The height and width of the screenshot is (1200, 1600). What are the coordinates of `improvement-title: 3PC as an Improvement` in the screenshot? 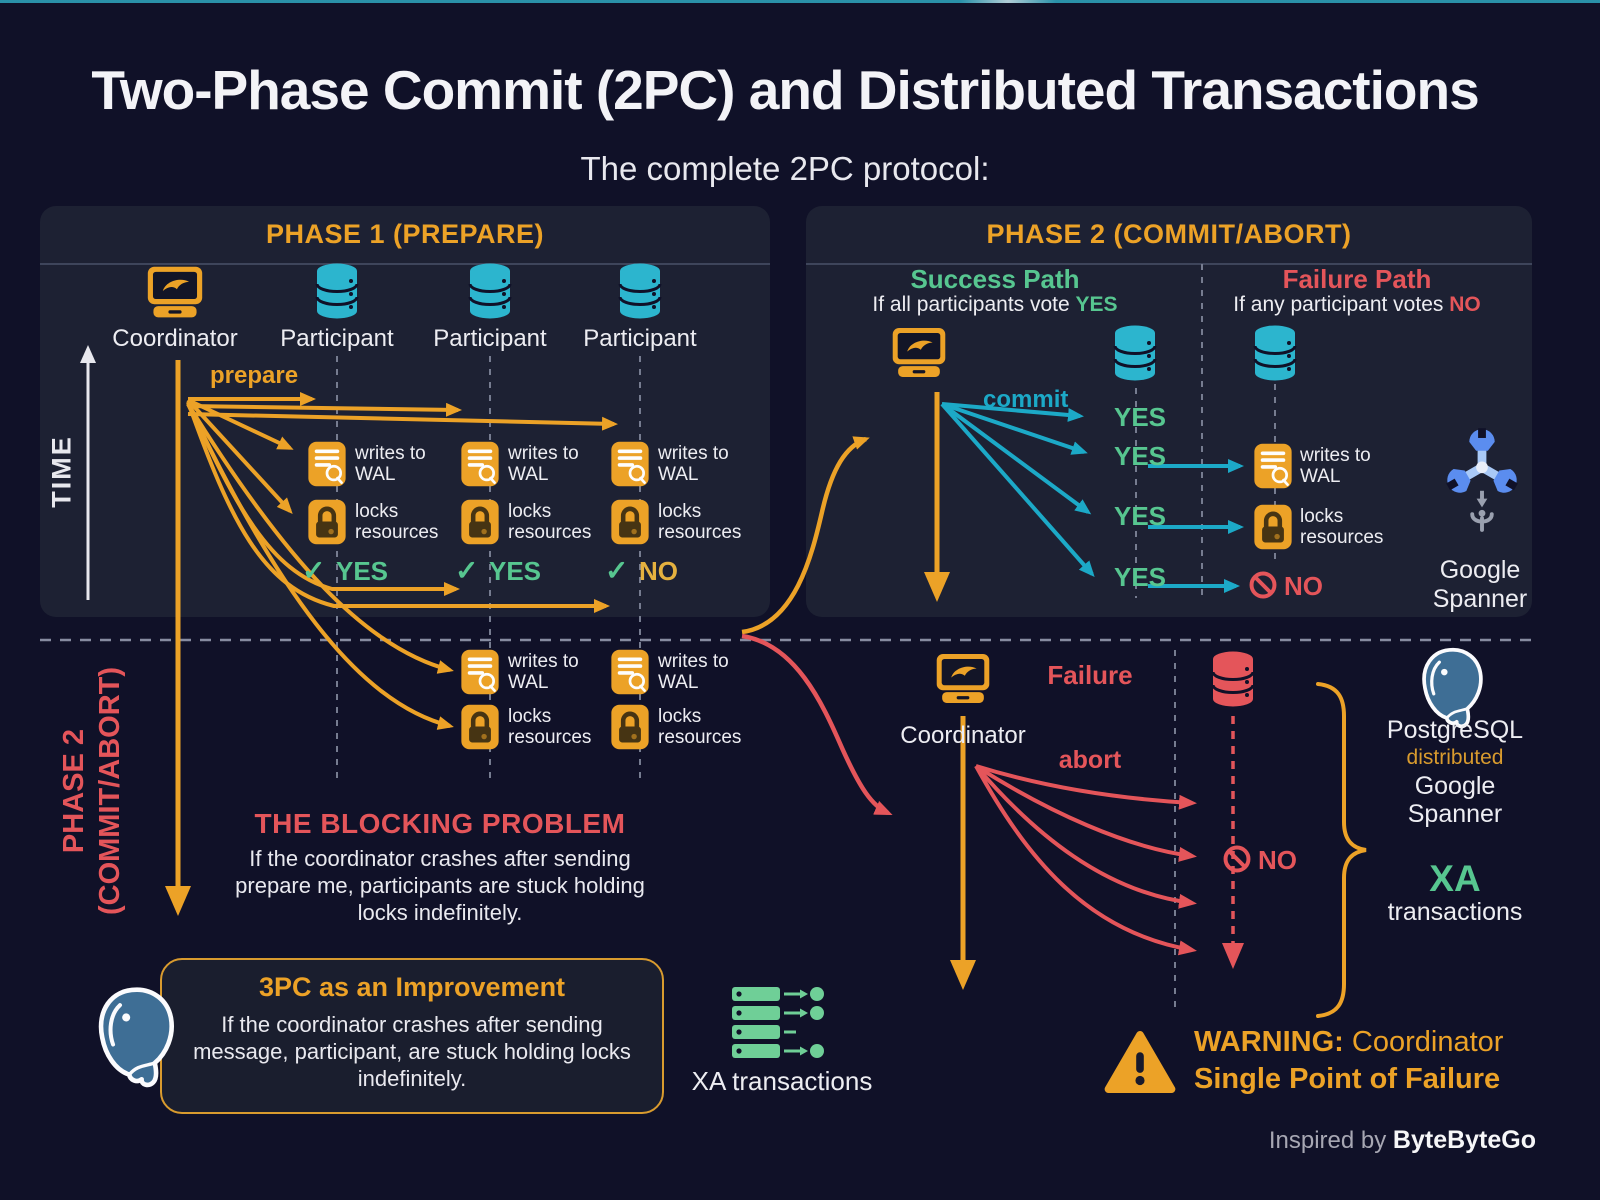 It's located at (412, 987).